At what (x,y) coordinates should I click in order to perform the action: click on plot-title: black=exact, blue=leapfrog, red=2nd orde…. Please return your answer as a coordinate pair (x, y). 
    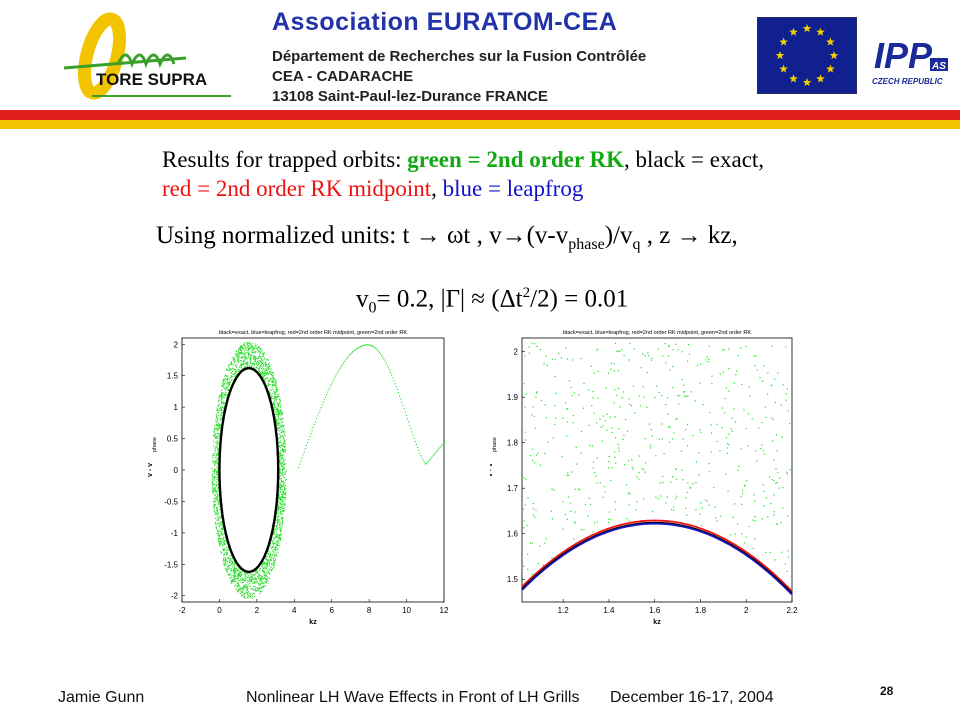
    Looking at the image, I should click on (313, 333).